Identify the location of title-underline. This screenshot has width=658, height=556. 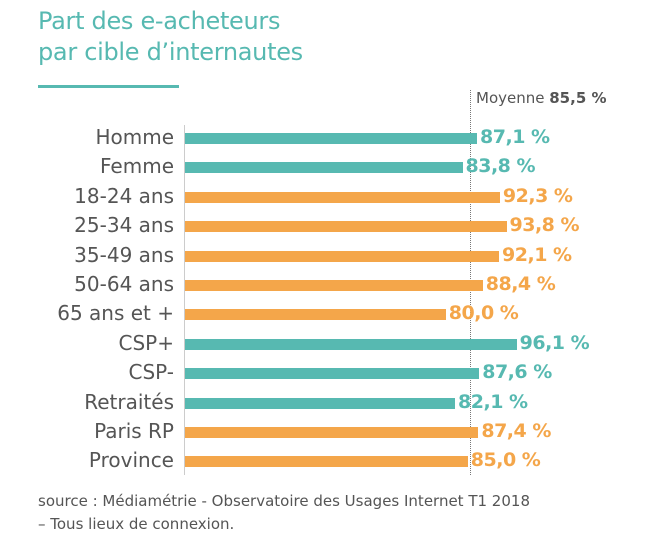
(108, 86).